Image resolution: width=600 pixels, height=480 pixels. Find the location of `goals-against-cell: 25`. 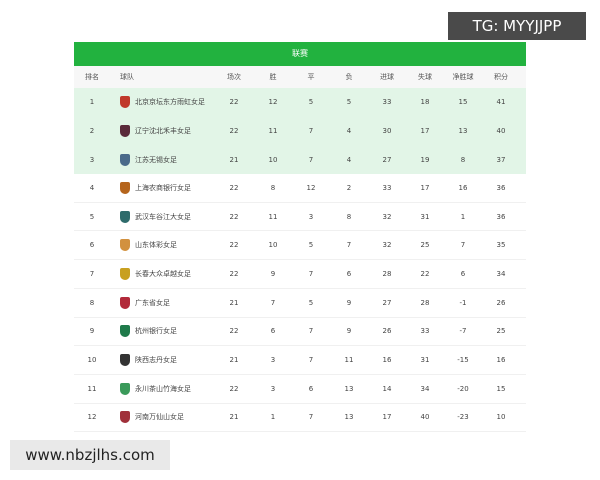

goals-against-cell: 25 is located at coordinates (425, 245).